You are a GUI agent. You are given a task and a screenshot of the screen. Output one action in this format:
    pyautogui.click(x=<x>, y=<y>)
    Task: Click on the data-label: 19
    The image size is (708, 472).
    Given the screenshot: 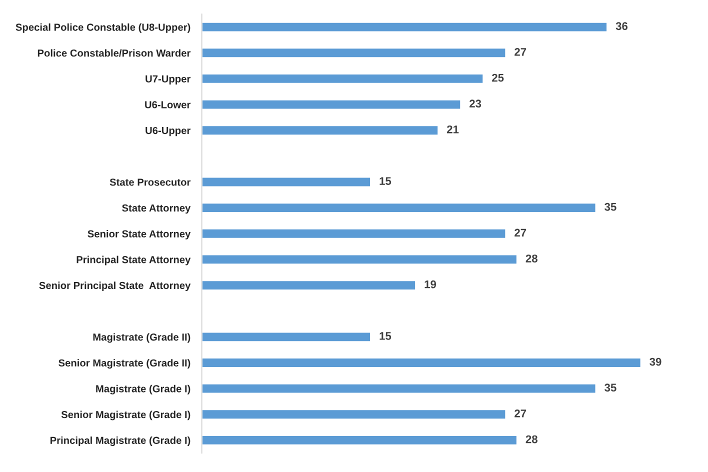 What is the action you would take?
    pyautogui.click(x=430, y=284)
    